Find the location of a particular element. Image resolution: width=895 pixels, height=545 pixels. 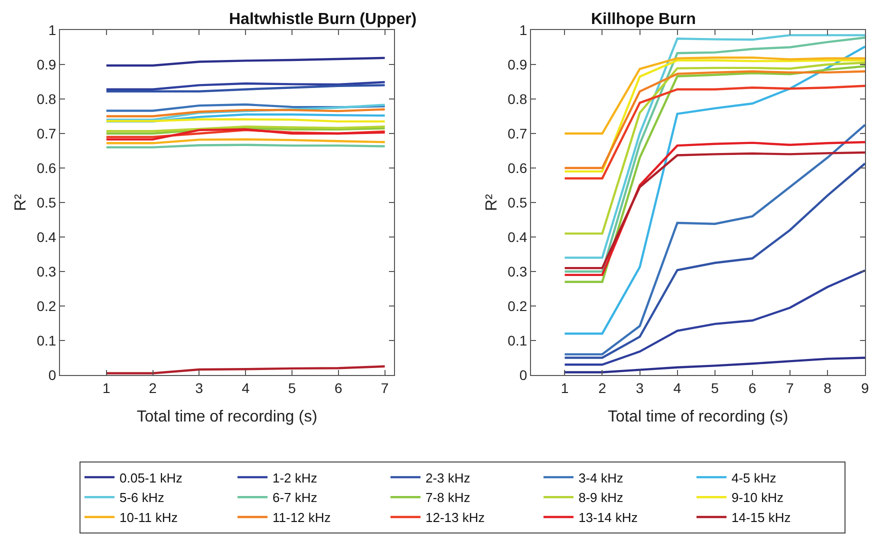

legend-label: 13-14 kHz is located at coordinates (608, 518).